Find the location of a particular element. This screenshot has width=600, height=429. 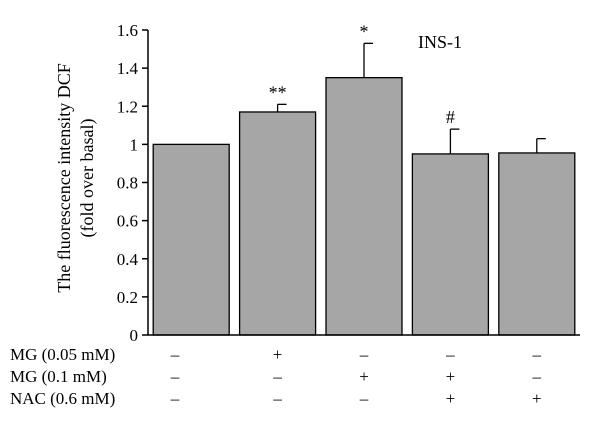

y-tick-label: 0.4 is located at coordinates (128, 259).